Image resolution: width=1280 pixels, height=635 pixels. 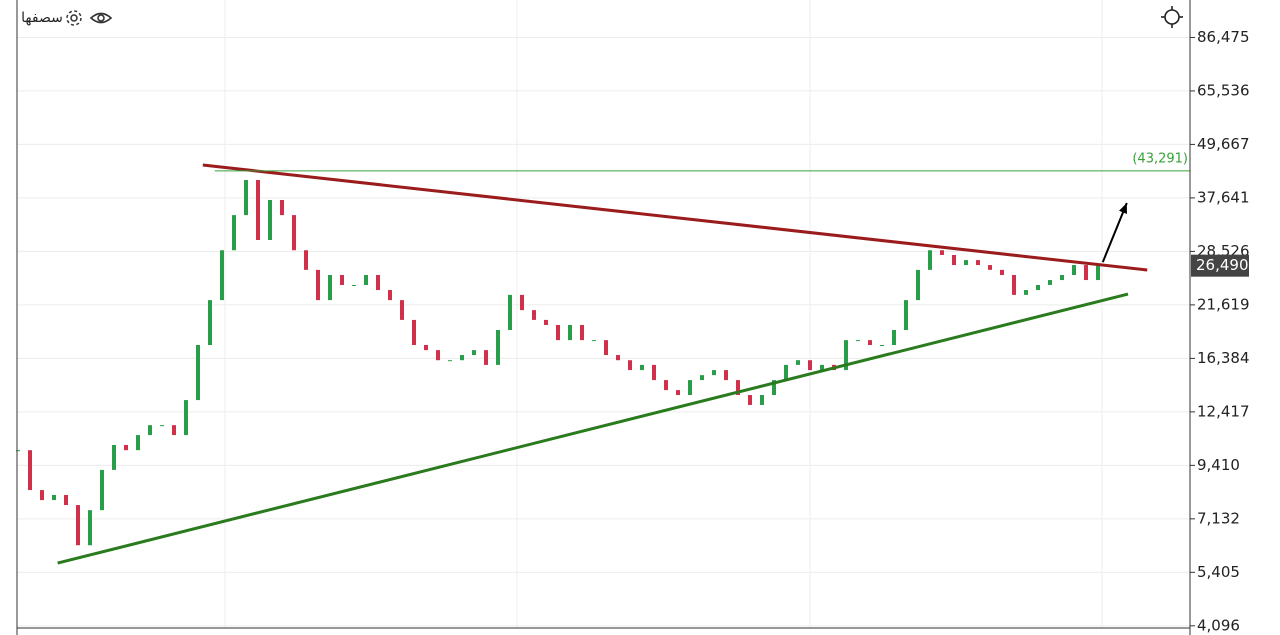 What do you see at coordinates (1223, 37) in the screenshot?
I see `y-tick-label: 86,475` at bounding box center [1223, 37].